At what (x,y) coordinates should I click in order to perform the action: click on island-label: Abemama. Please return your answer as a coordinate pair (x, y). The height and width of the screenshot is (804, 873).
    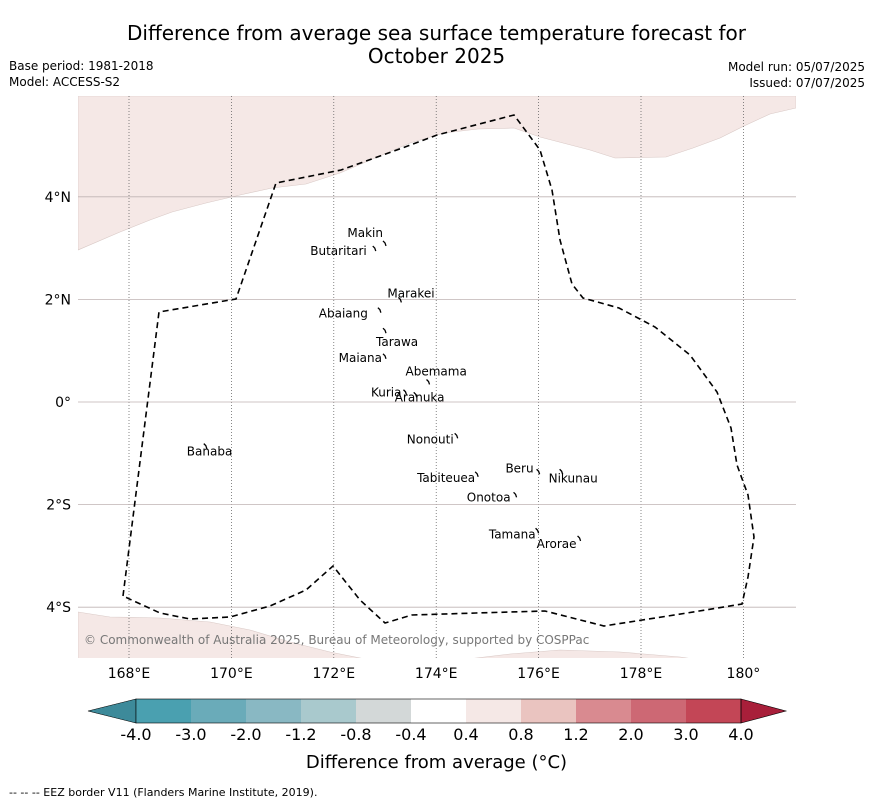
    Looking at the image, I should click on (436, 371).